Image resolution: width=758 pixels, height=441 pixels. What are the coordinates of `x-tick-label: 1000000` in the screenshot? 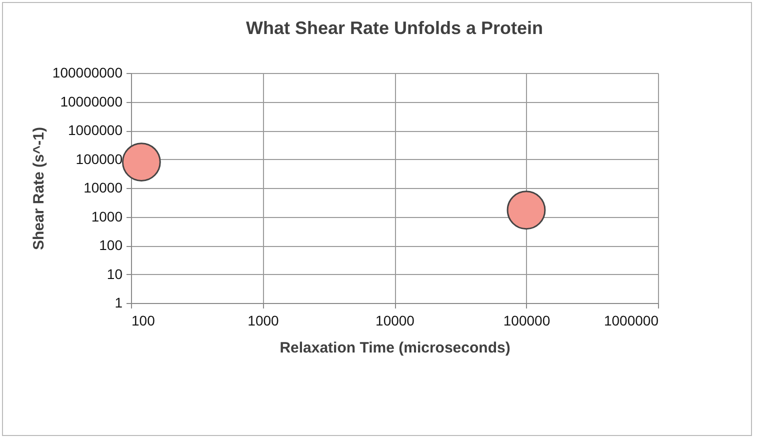 It's located at (631, 320).